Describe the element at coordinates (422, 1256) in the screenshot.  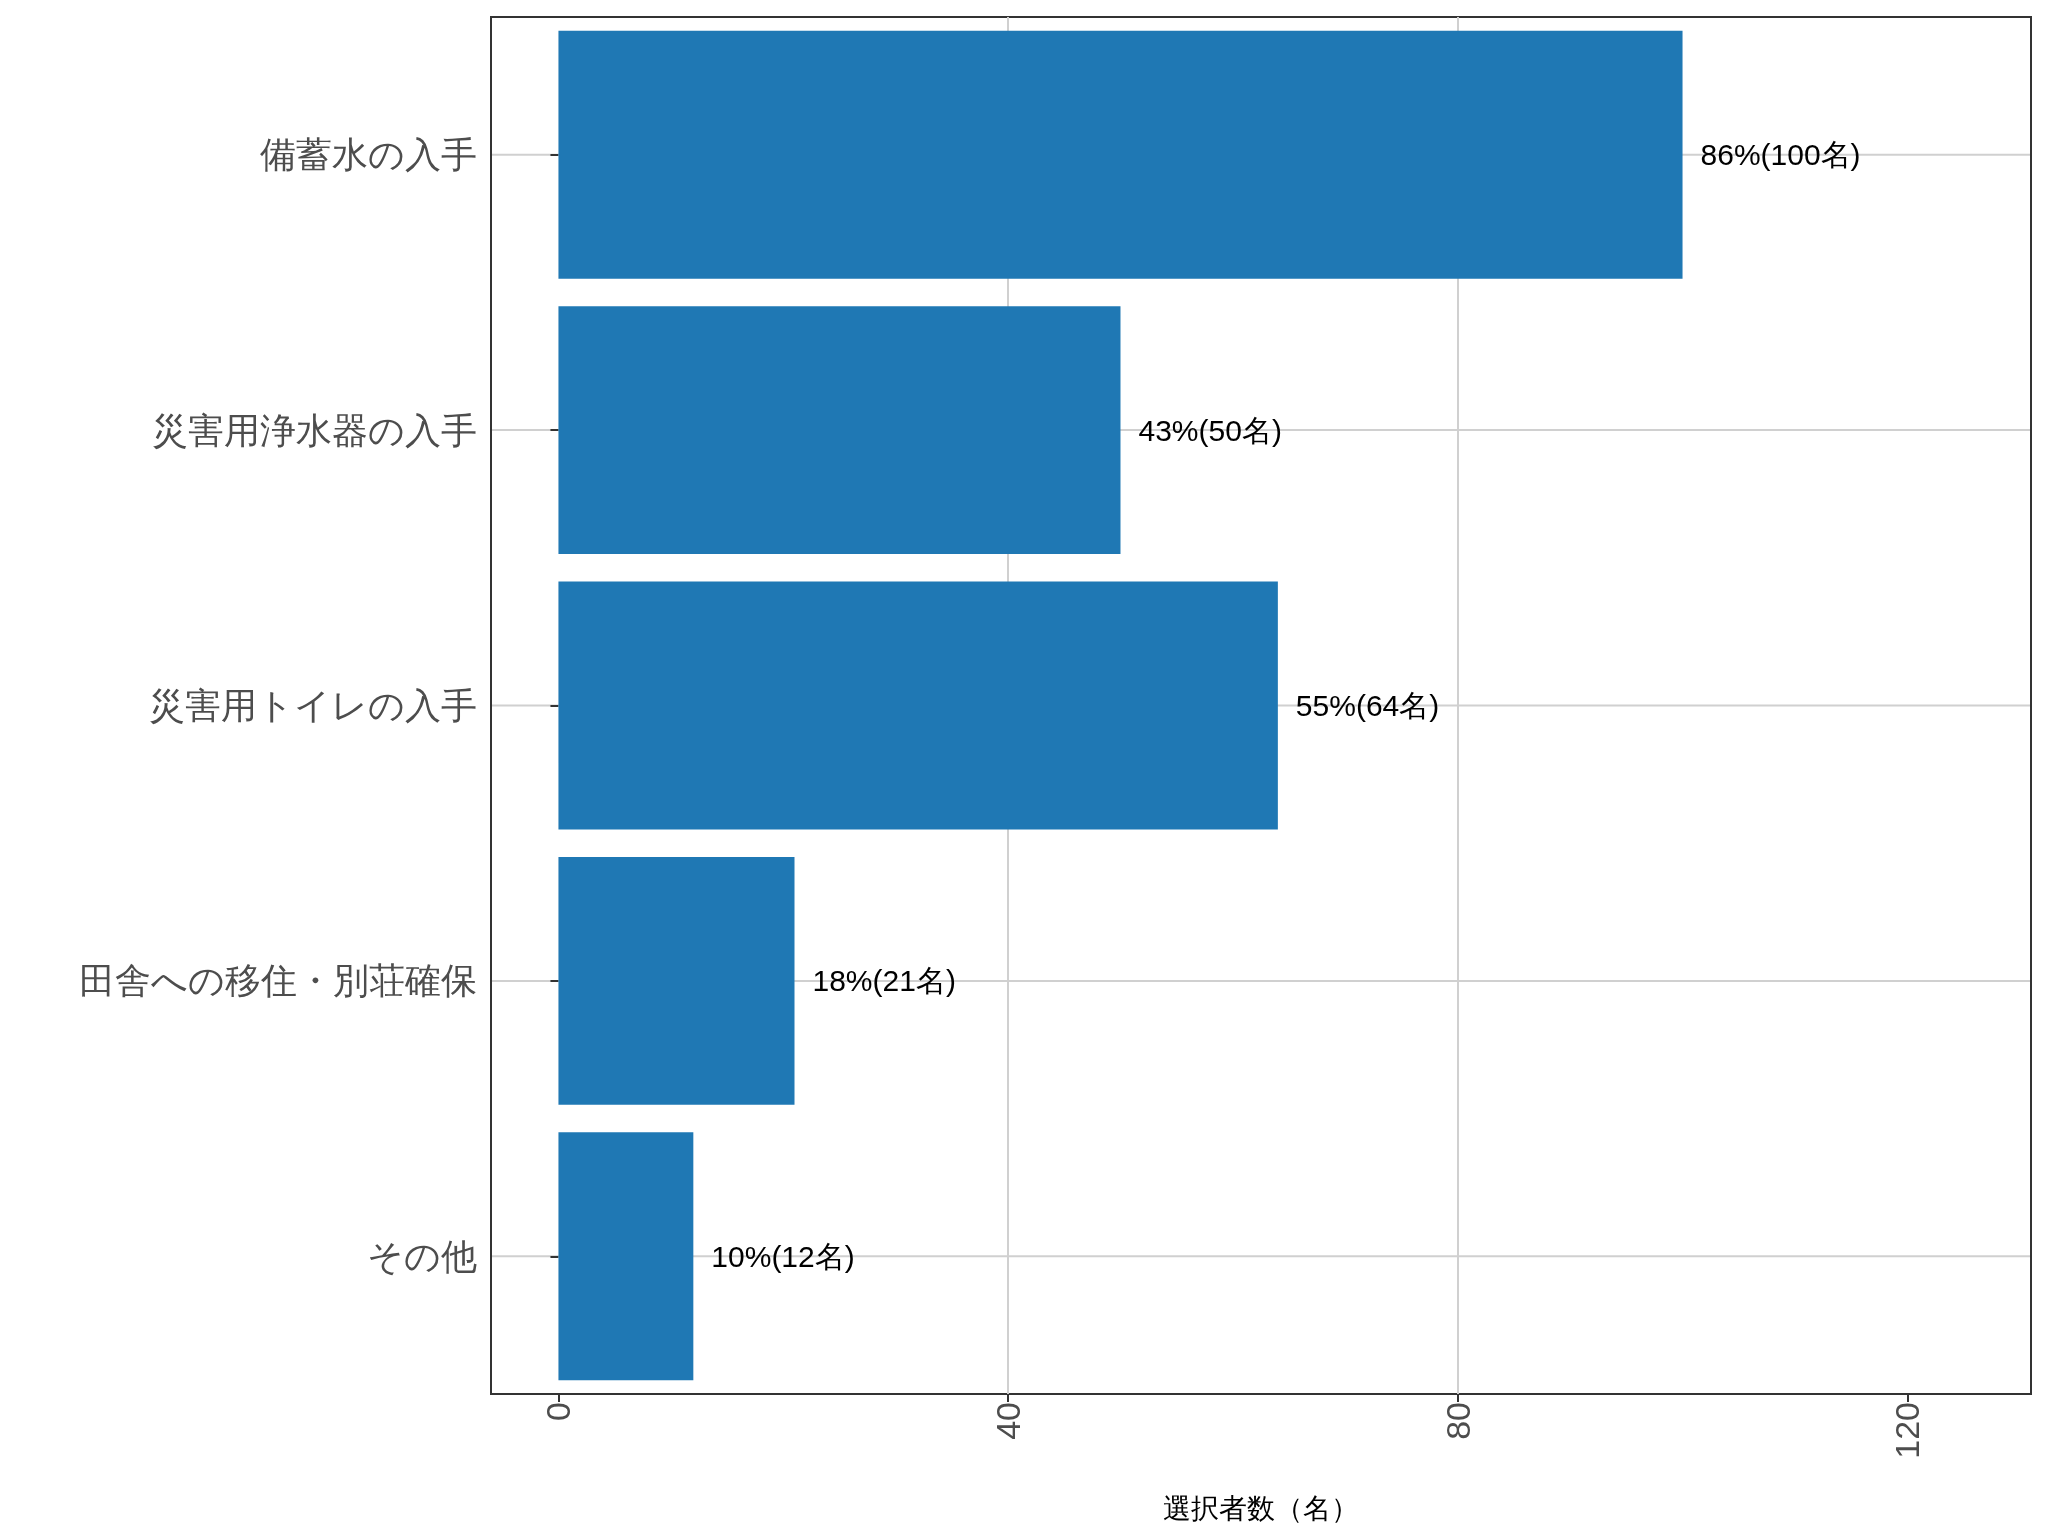
I see `y-tick-label: その他` at that location.